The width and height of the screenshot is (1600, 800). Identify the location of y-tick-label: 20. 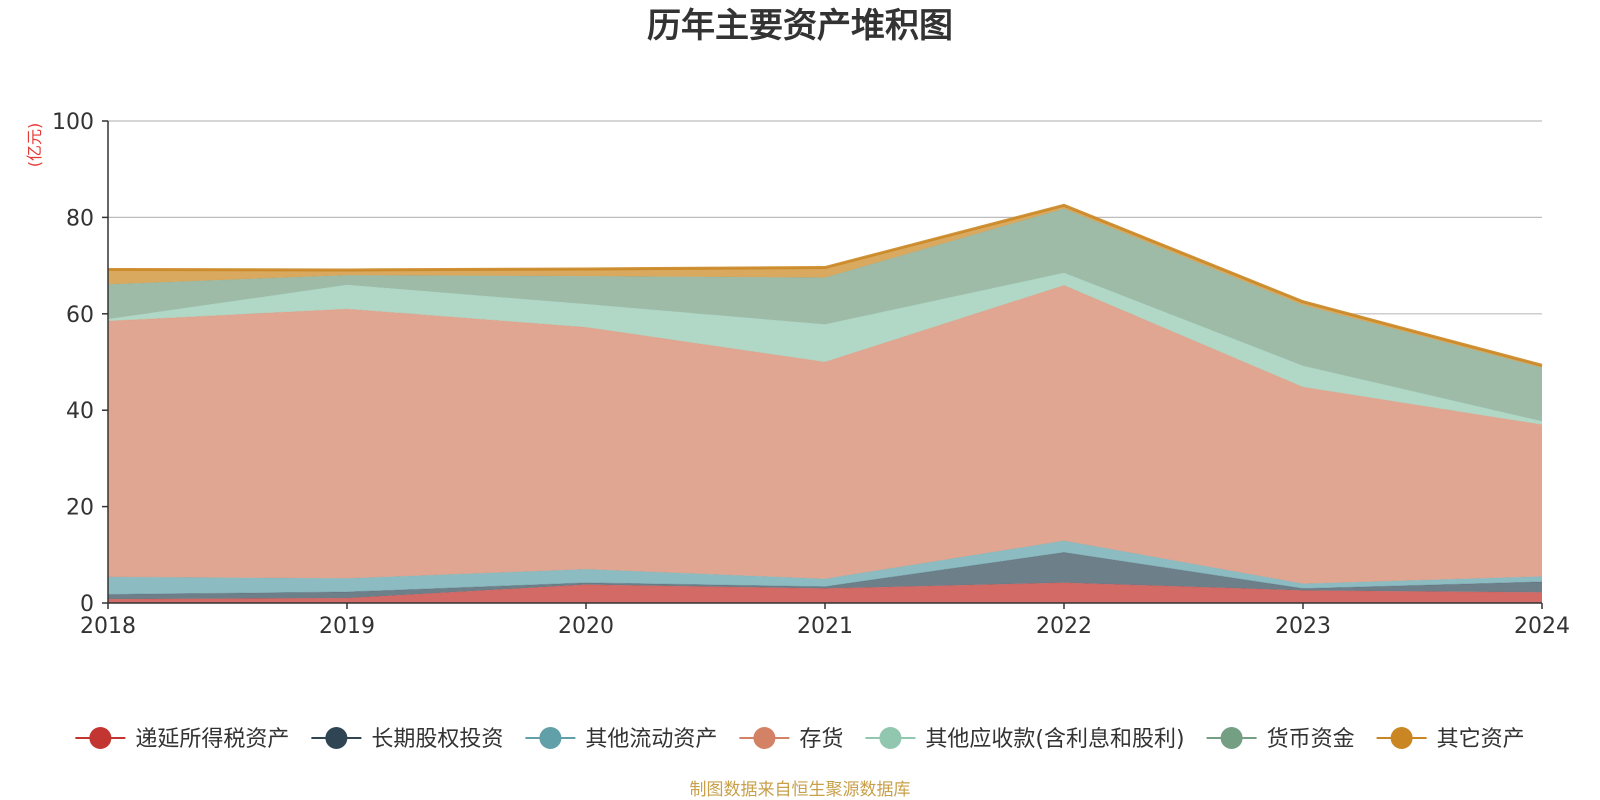
(80, 508).